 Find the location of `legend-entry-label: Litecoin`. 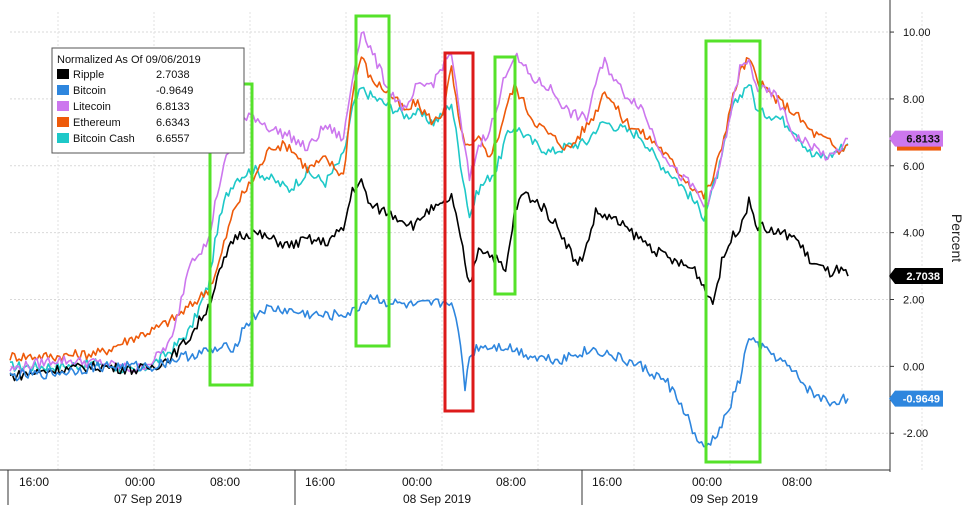

legend-entry-label: Litecoin is located at coordinates (92, 107).